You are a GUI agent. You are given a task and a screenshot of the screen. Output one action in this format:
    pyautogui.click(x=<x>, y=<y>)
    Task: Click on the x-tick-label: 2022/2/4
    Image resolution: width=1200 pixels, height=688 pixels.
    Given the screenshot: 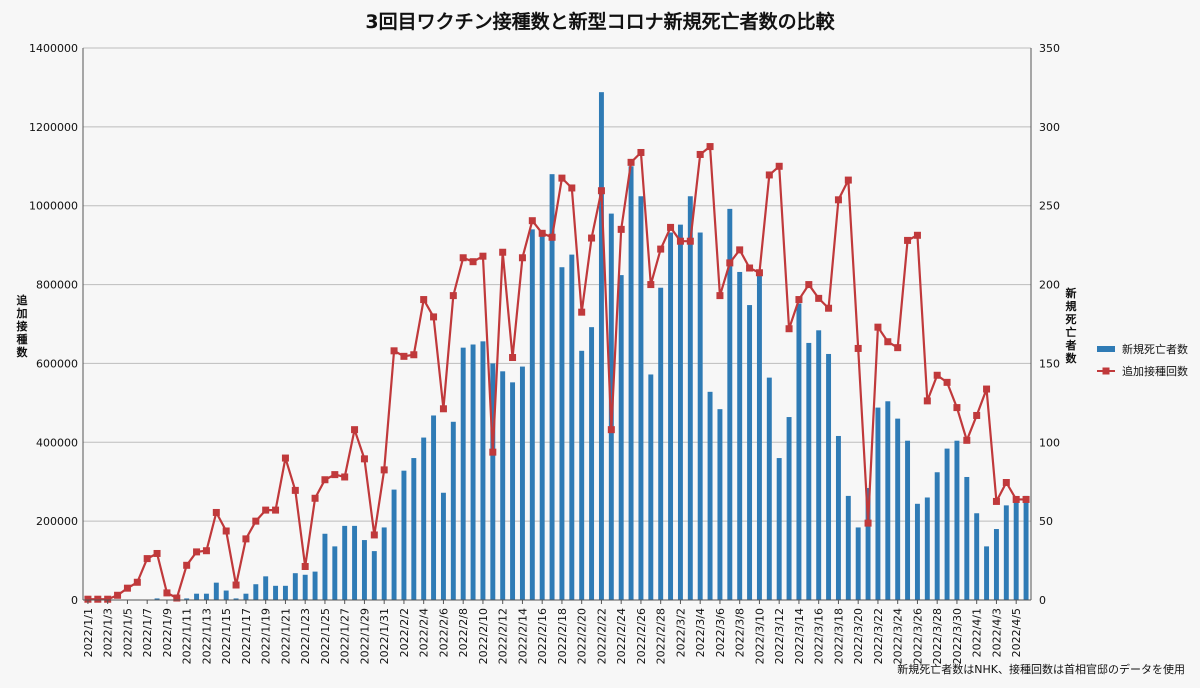 What is the action you would take?
    pyautogui.click(x=424, y=632)
    